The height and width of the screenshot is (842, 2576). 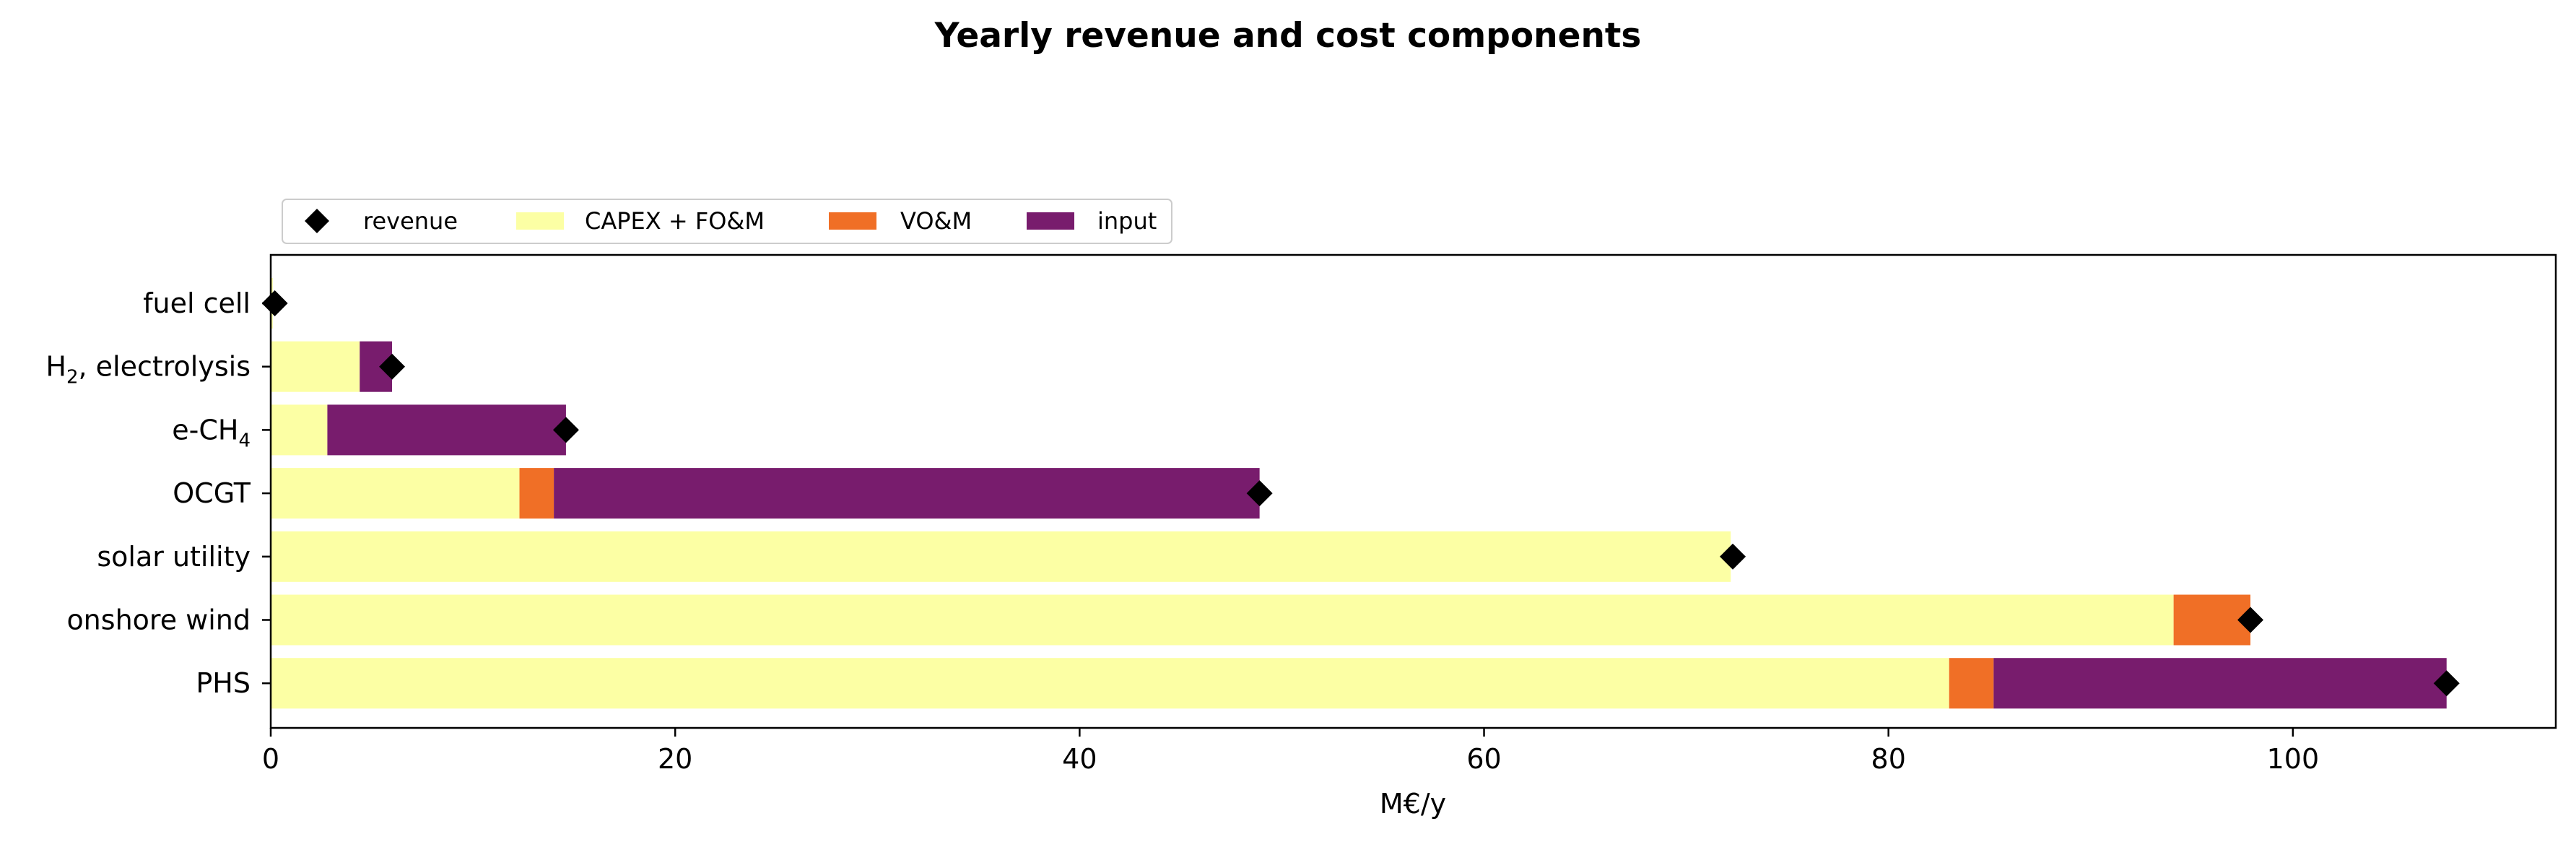 What do you see at coordinates (2293, 759) in the screenshot?
I see `x-tick-label-5: 100` at bounding box center [2293, 759].